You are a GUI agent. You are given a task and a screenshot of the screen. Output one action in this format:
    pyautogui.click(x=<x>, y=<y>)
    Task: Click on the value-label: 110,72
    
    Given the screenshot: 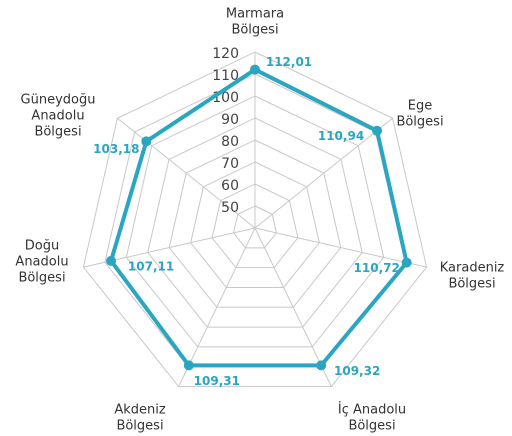 What is the action you would take?
    pyautogui.click(x=377, y=268)
    